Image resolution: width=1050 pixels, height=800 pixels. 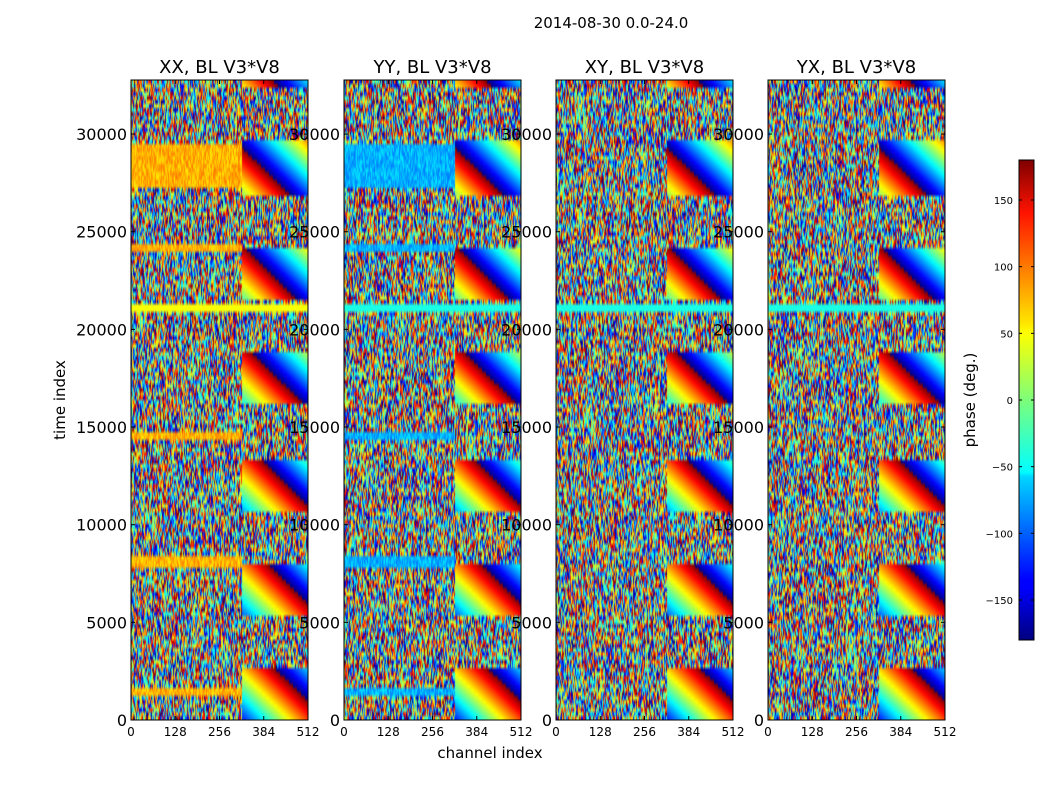 What do you see at coordinates (970, 400) in the screenshot?
I see `colorbar-label: phase (deg.)` at bounding box center [970, 400].